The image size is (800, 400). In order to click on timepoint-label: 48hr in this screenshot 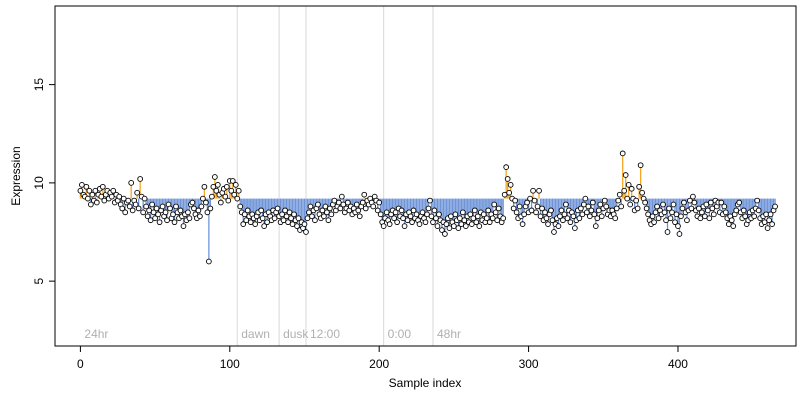, I will do `click(449, 334)`.